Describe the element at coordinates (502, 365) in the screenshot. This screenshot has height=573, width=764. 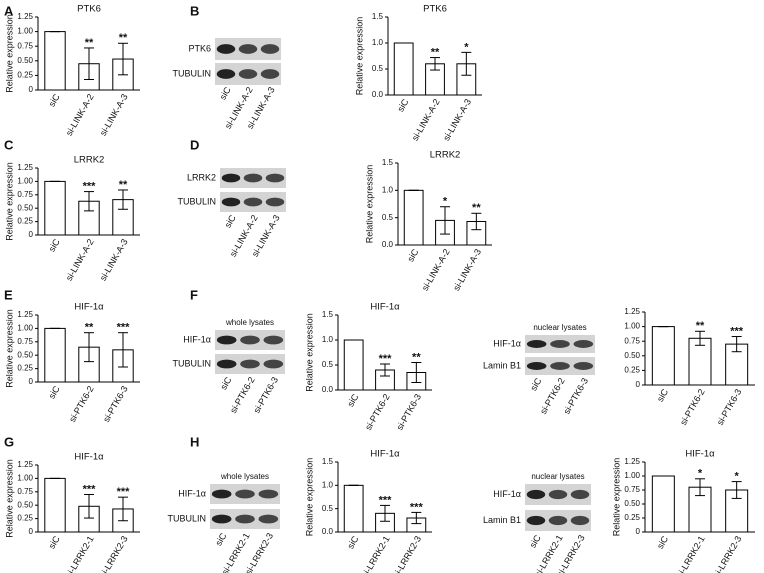
I see `blot-row-label: Lamin B1` at that location.